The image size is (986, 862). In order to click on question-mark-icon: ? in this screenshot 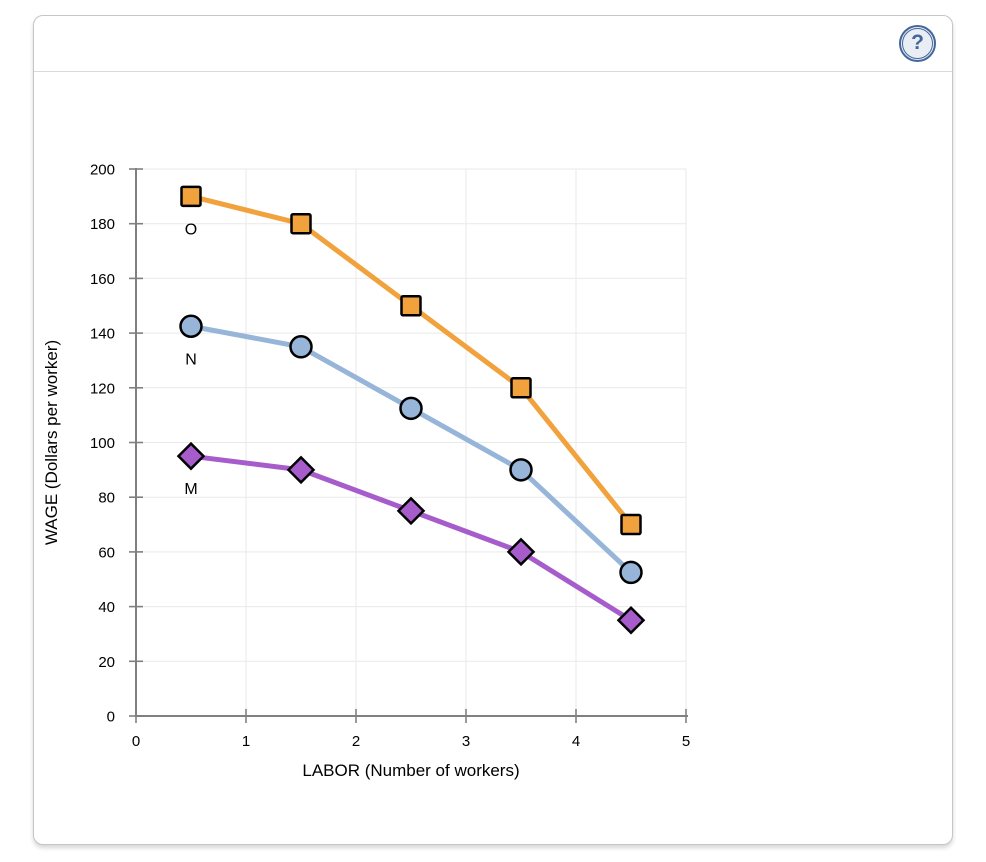, I will do `click(917, 42)`.